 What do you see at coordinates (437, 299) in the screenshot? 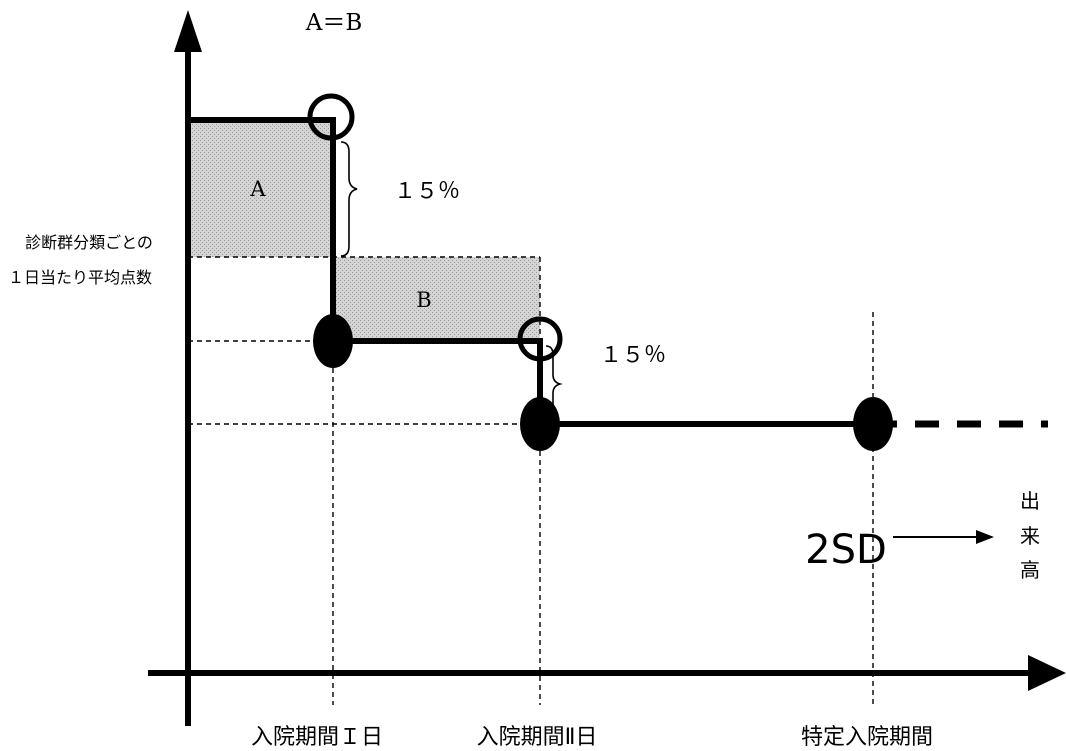
I see `area-b-shading` at bounding box center [437, 299].